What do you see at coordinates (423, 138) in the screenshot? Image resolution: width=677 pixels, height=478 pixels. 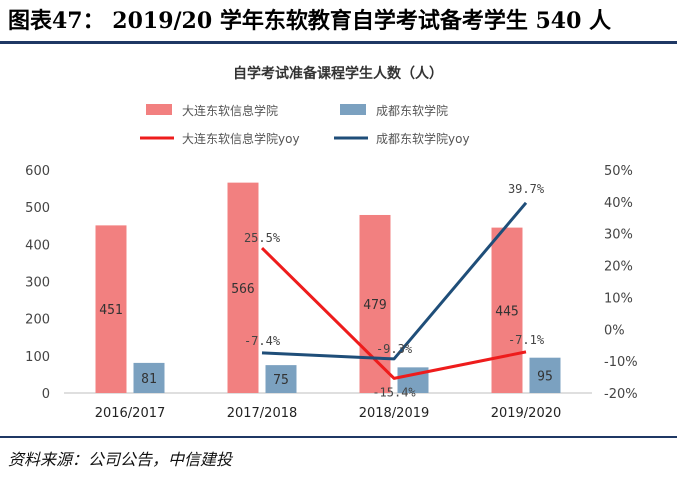 I see `legend-label: 成都东软学院yoy` at bounding box center [423, 138].